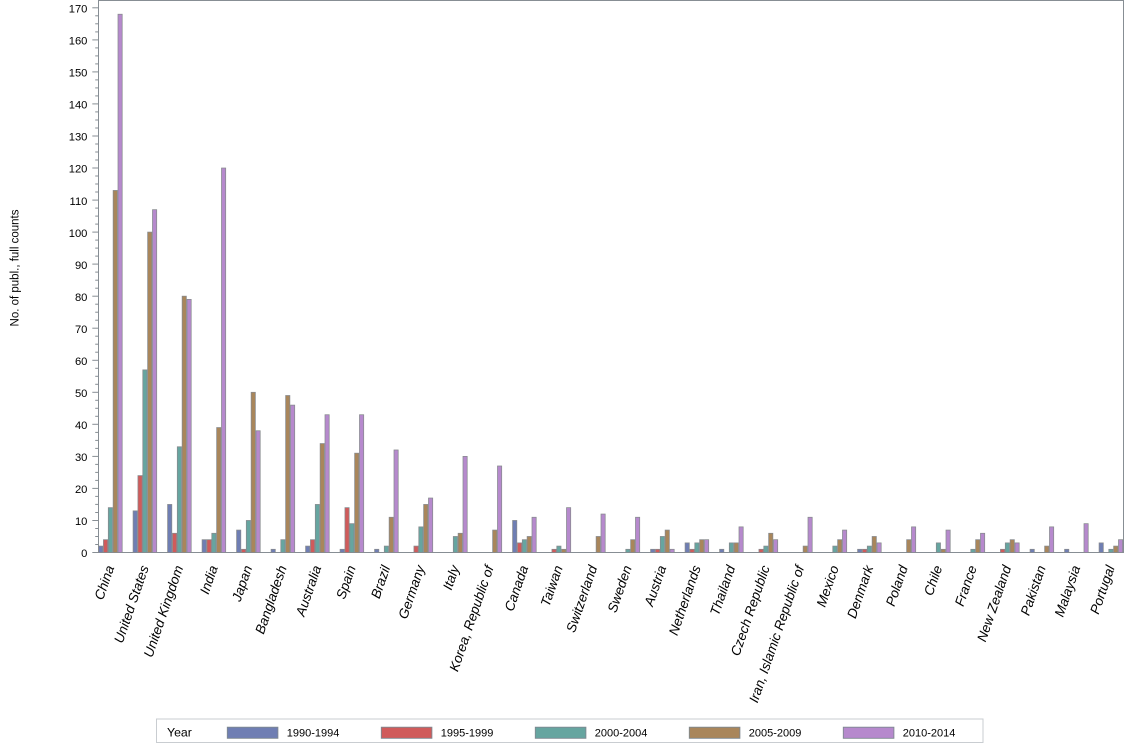  Describe the element at coordinates (81, 426) in the screenshot. I see `svg-text: 40` at that location.